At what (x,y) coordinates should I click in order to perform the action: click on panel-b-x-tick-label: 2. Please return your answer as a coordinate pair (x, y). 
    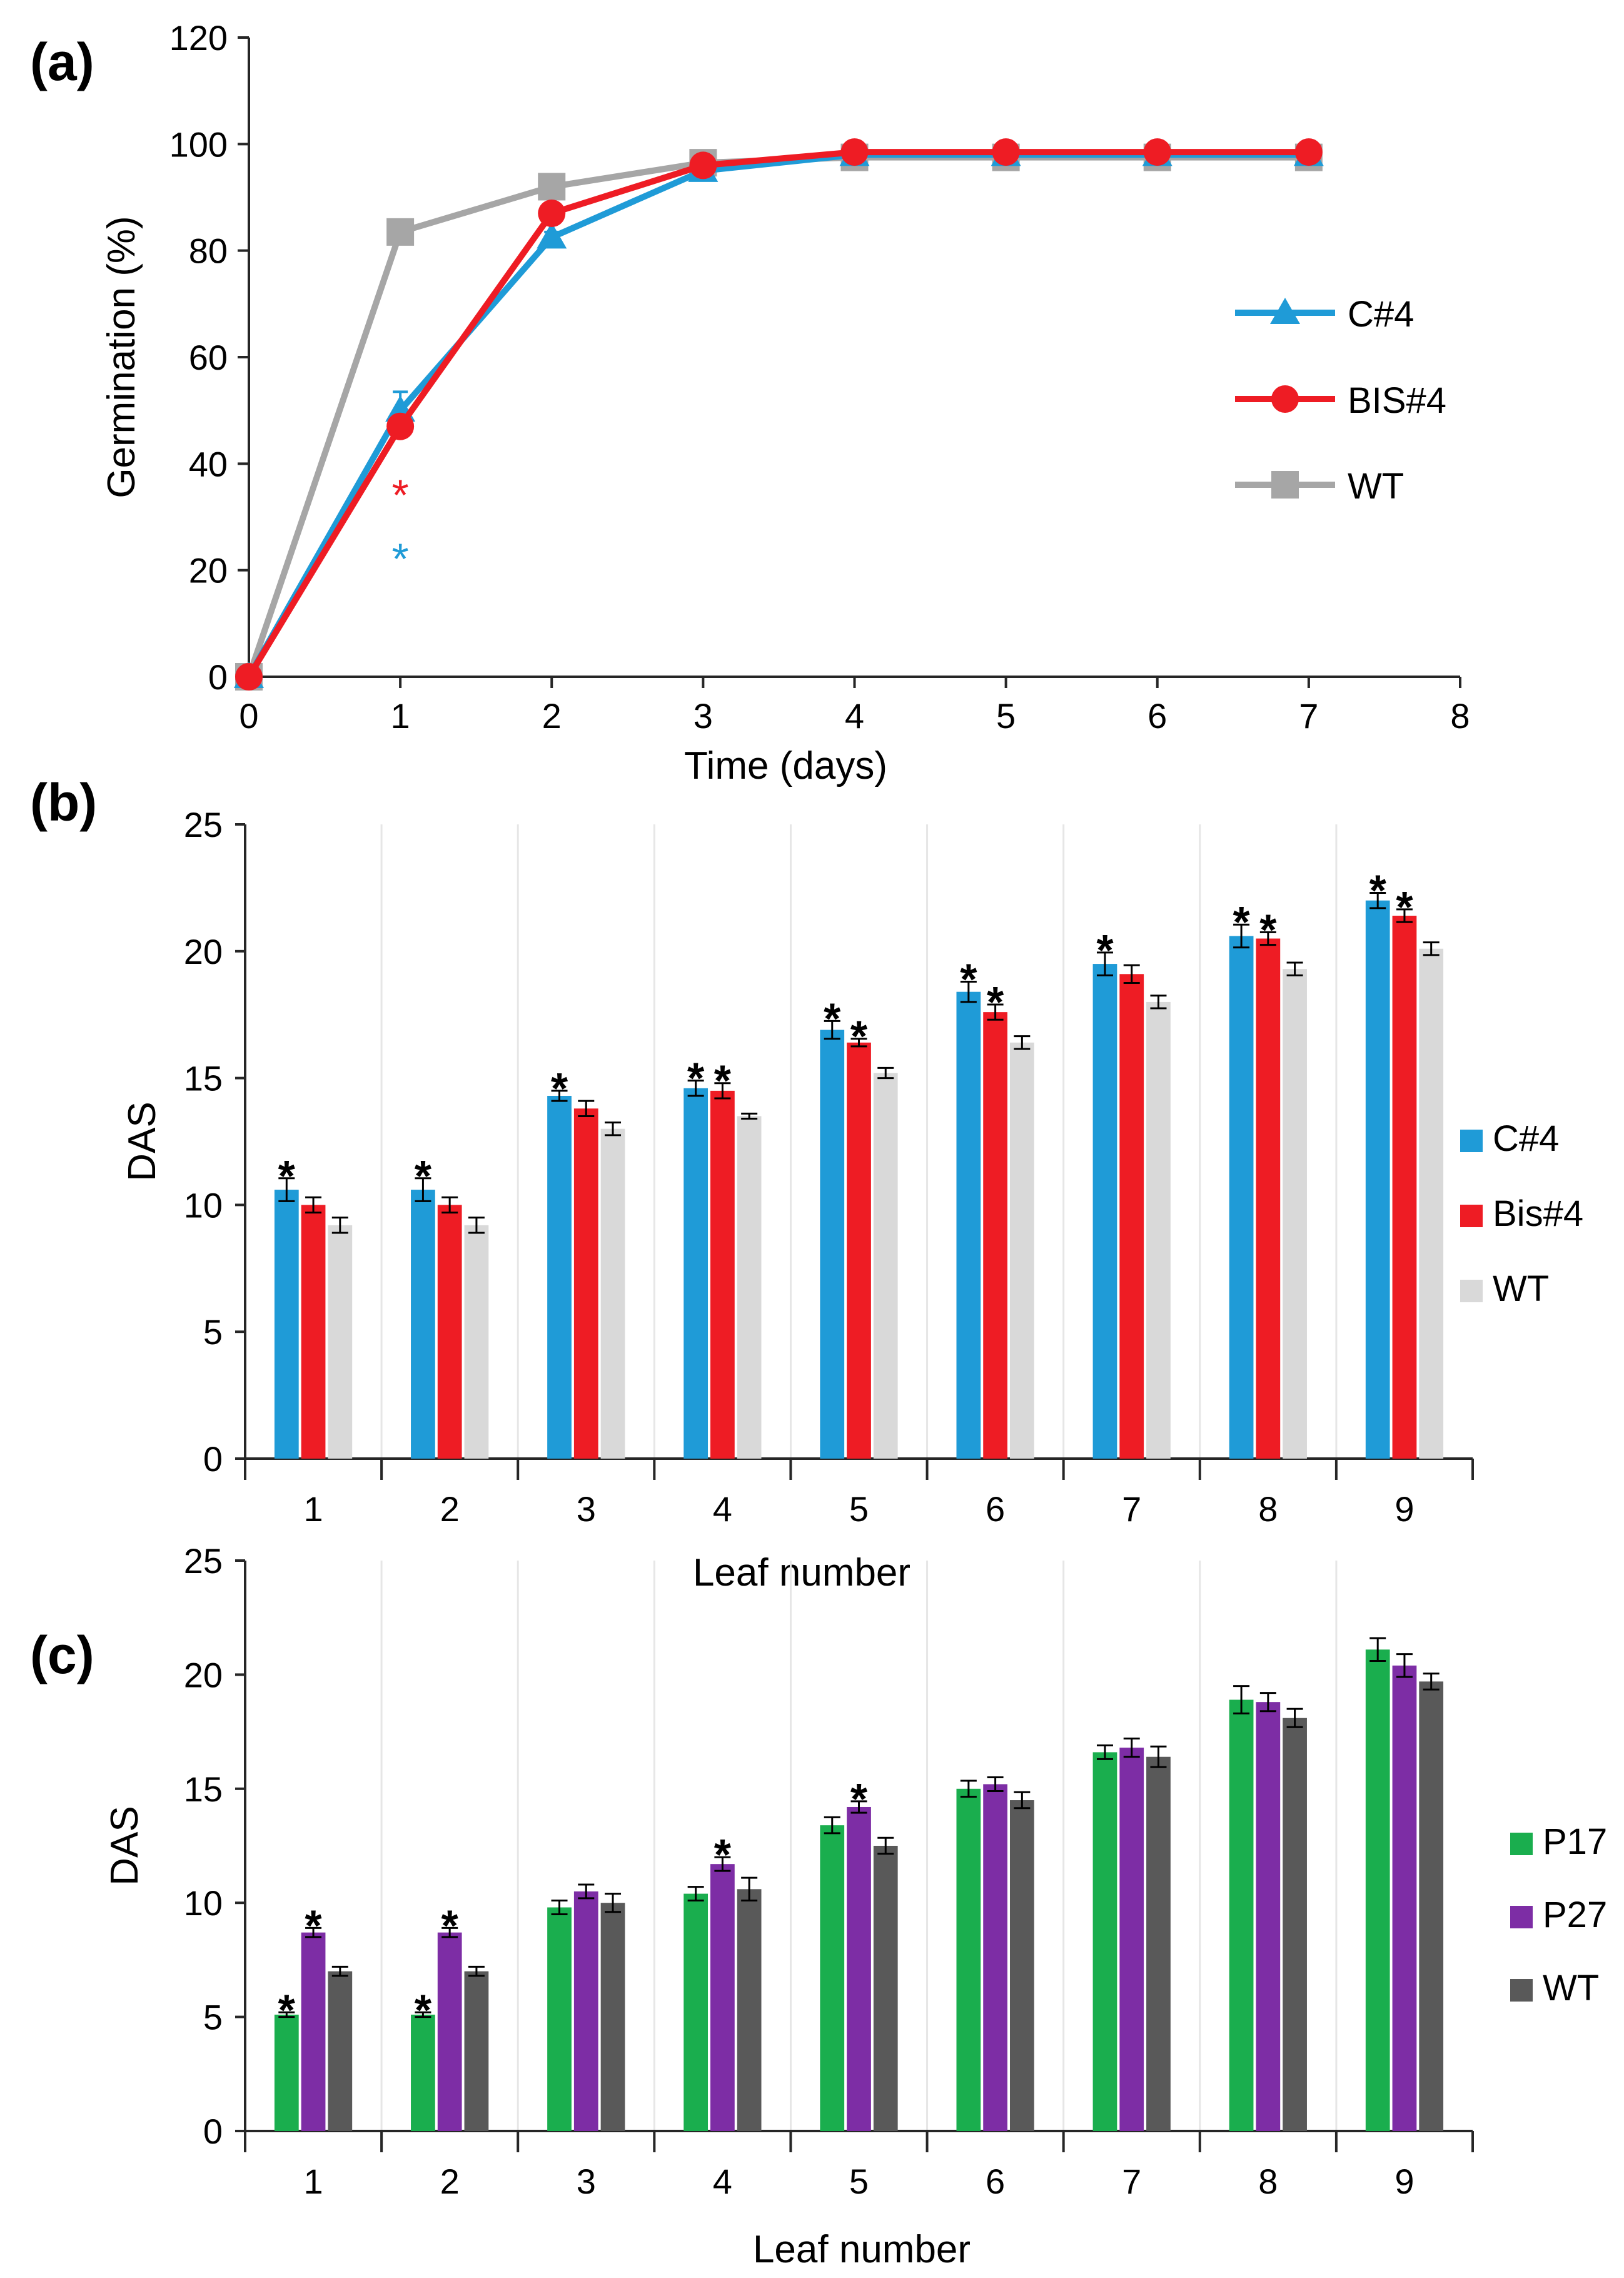
    Looking at the image, I should click on (450, 1509).